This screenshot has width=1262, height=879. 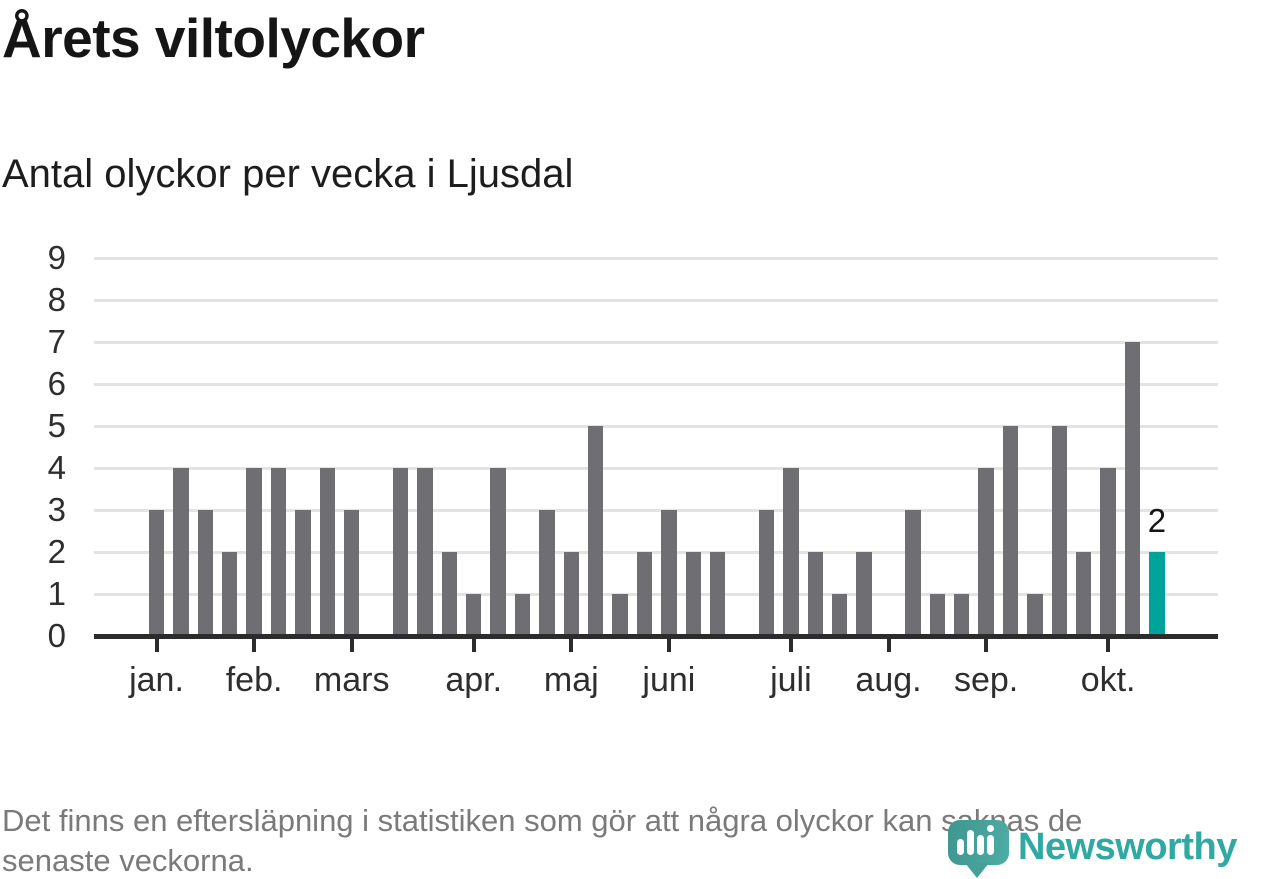 I want to click on month-tick-feb, so click(x=254, y=645).